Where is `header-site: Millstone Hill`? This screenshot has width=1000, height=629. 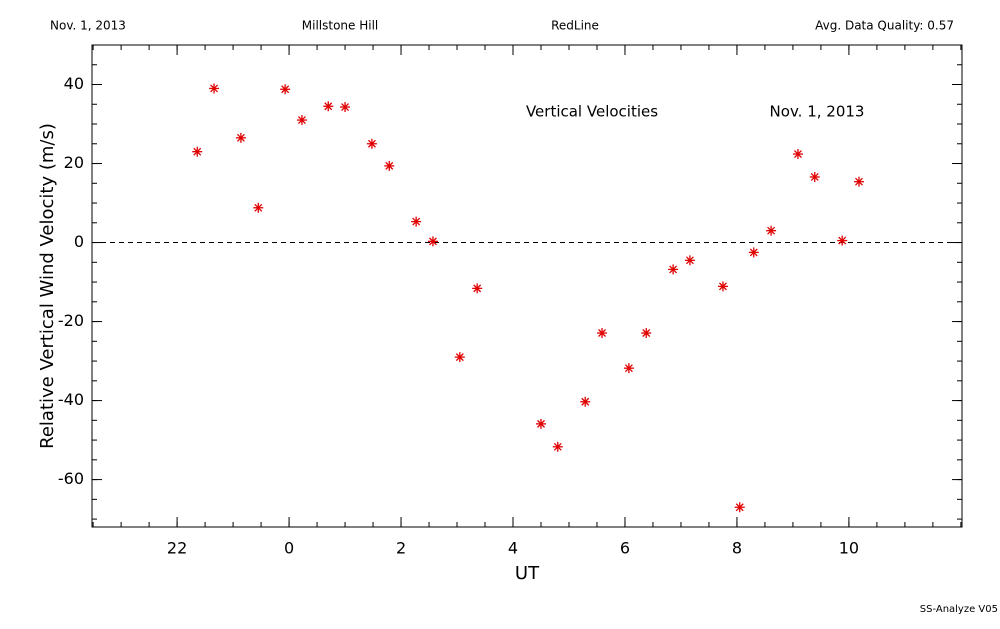 header-site: Millstone Hill is located at coordinates (340, 26).